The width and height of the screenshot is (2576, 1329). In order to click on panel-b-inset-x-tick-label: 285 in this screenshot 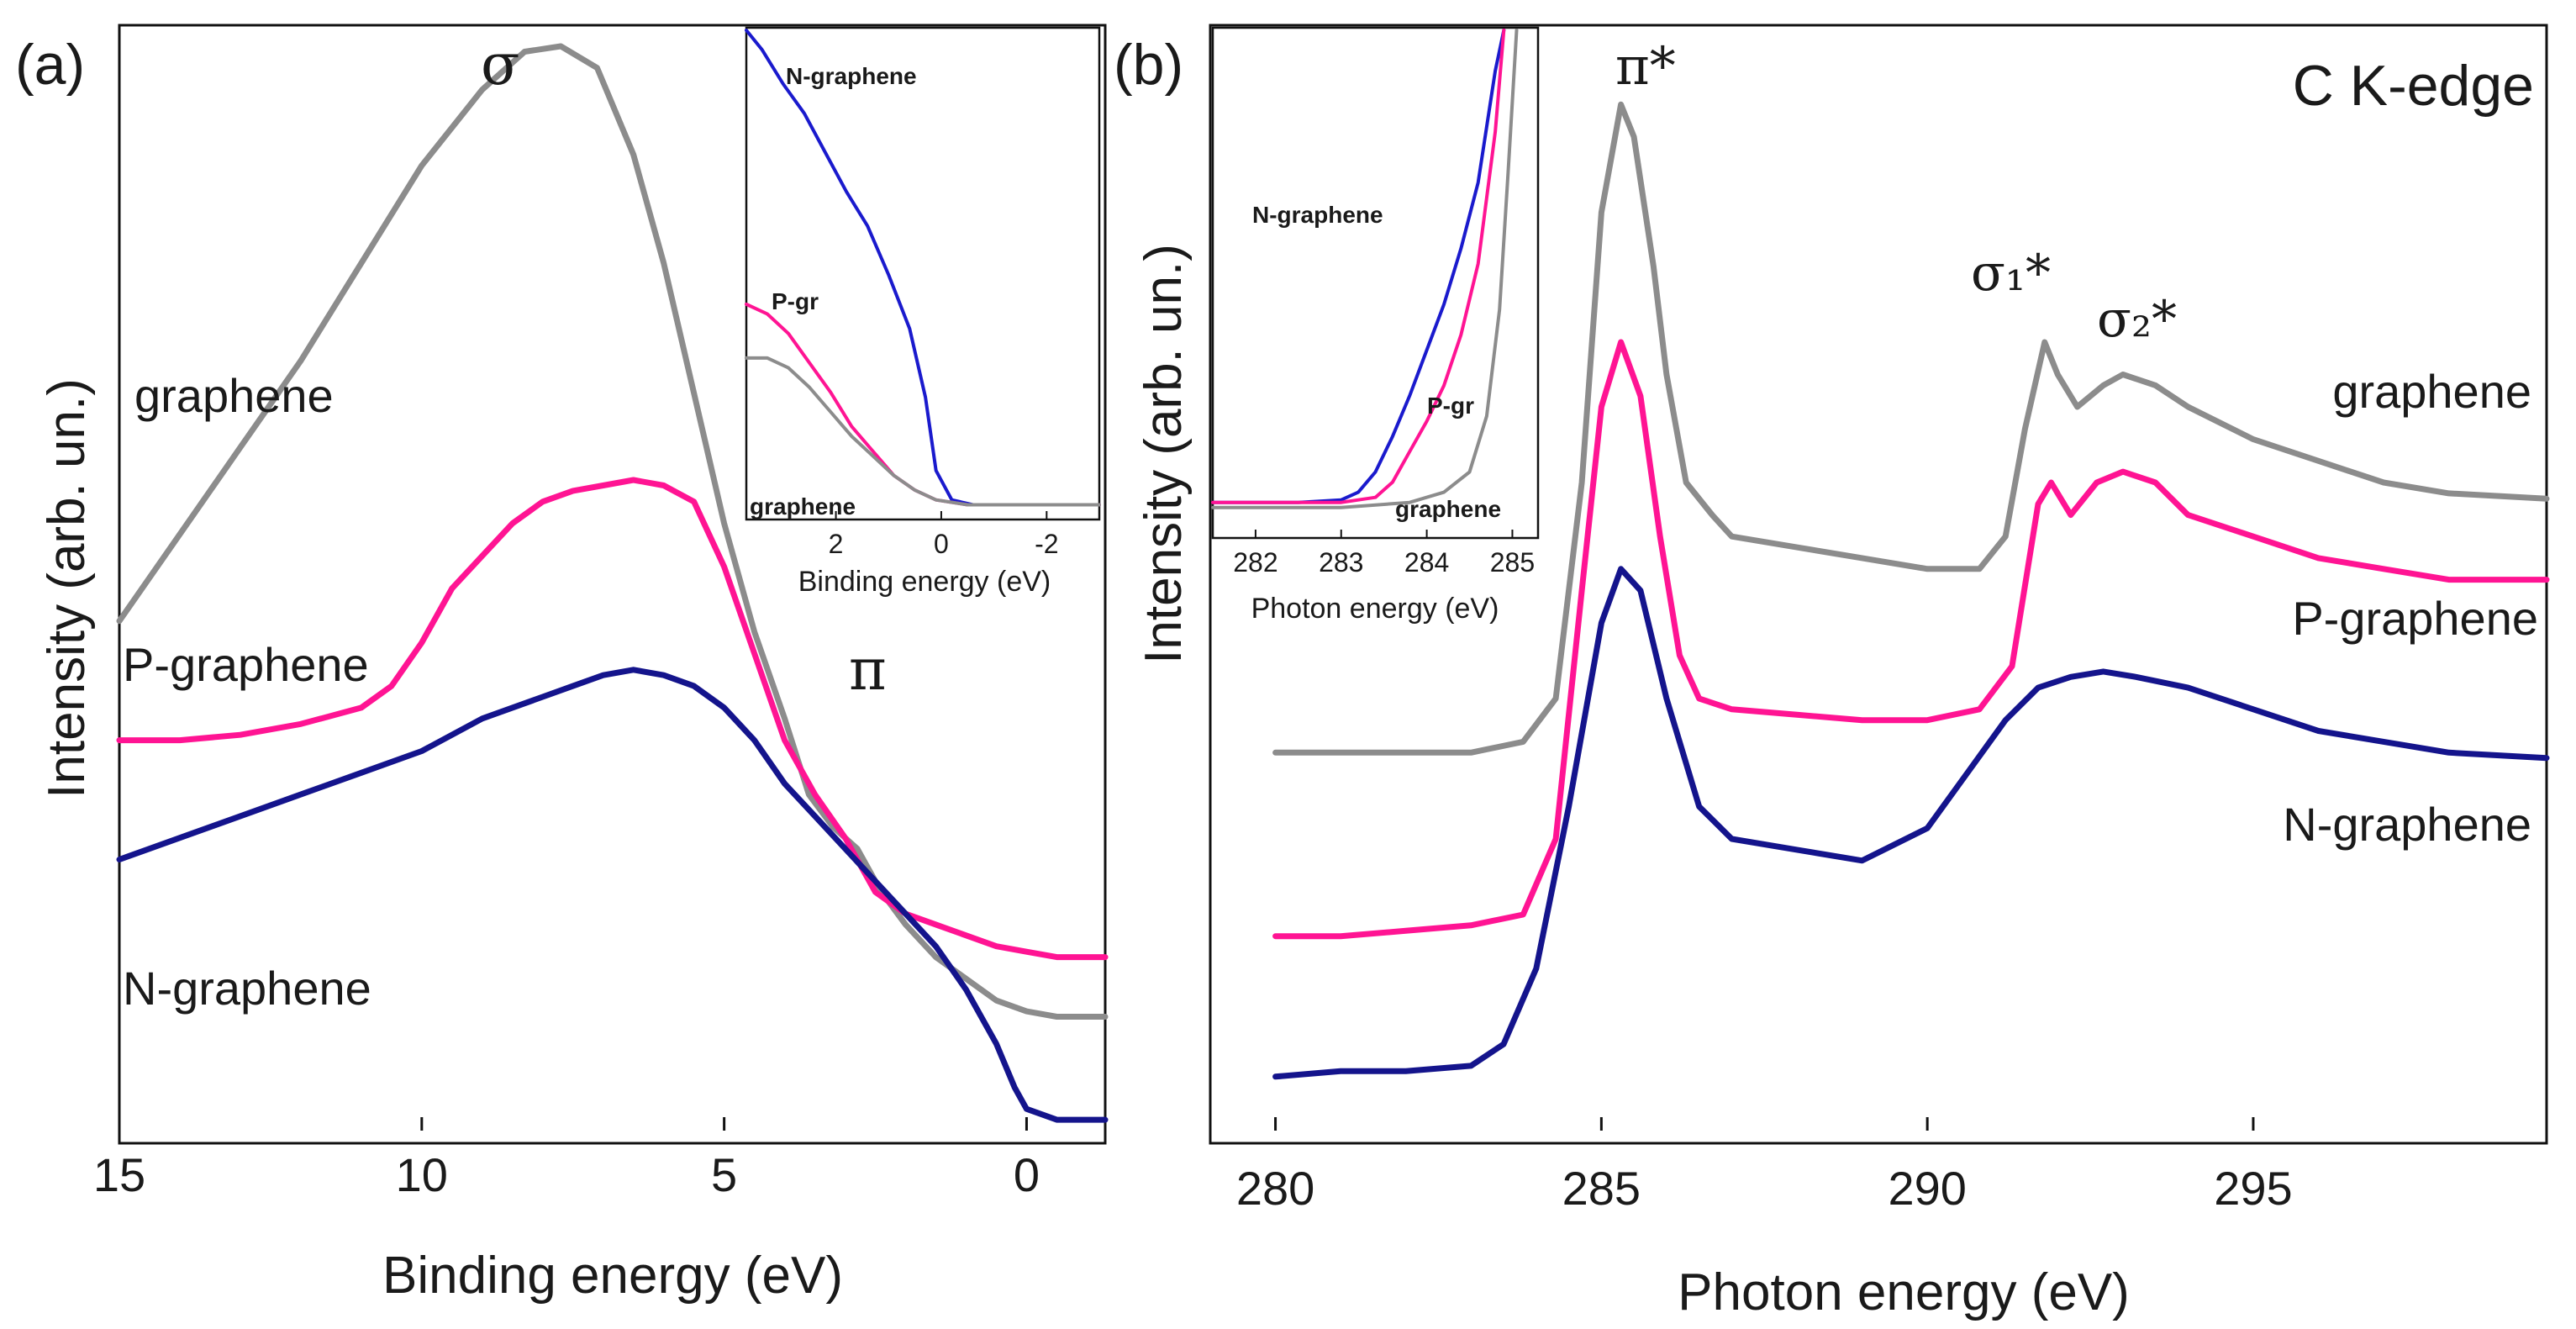, I will do `click(1512, 562)`.